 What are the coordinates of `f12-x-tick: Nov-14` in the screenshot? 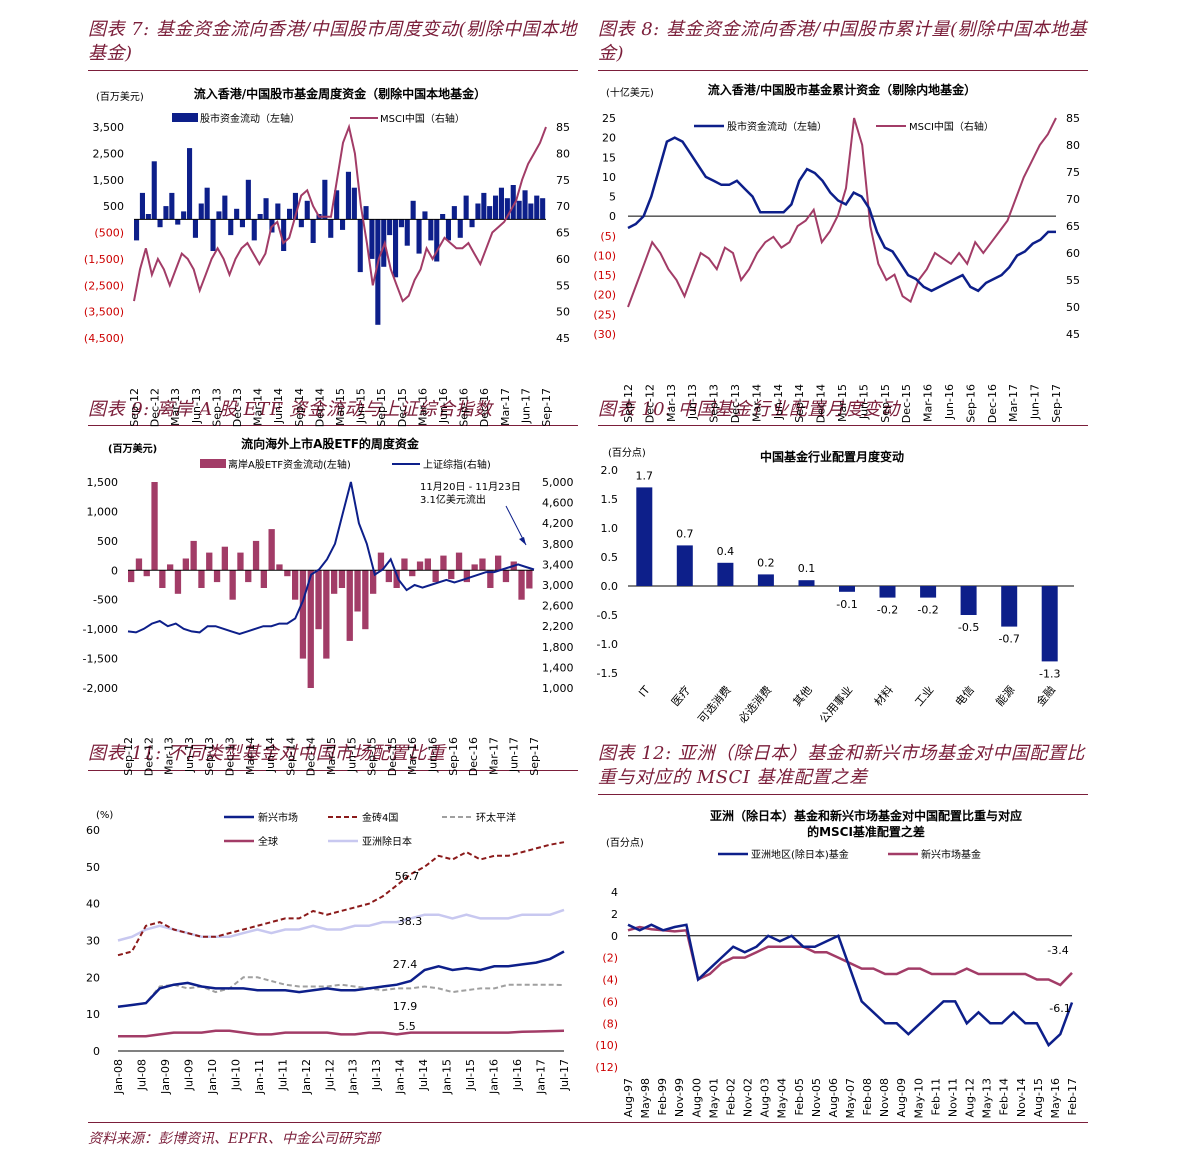 It's located at (1021, 1097).